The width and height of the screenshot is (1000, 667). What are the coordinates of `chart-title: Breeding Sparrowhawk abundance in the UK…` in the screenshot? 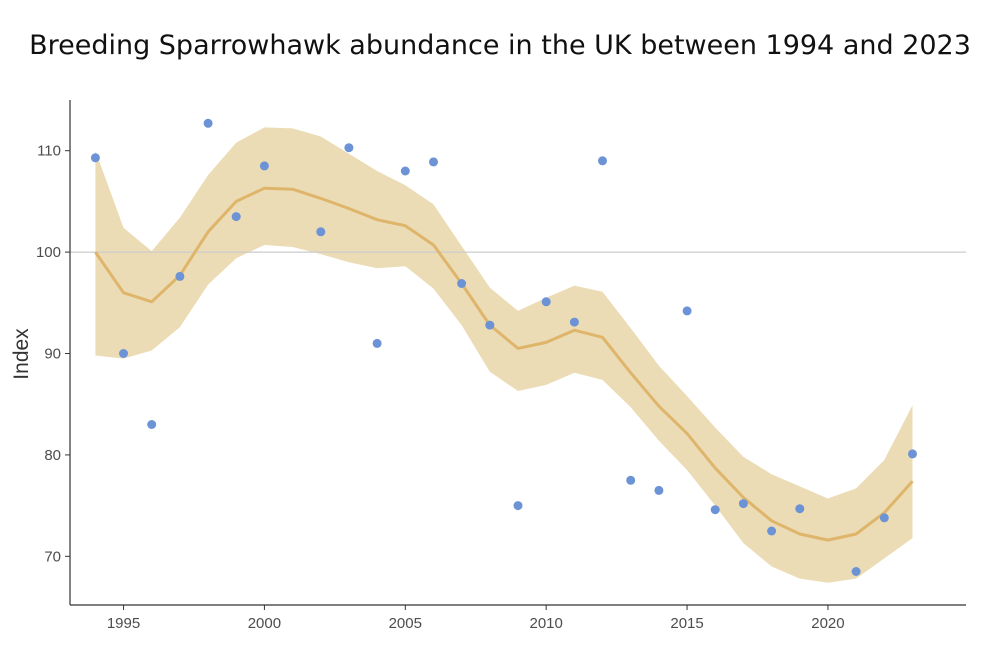 It's located at (500, 45).